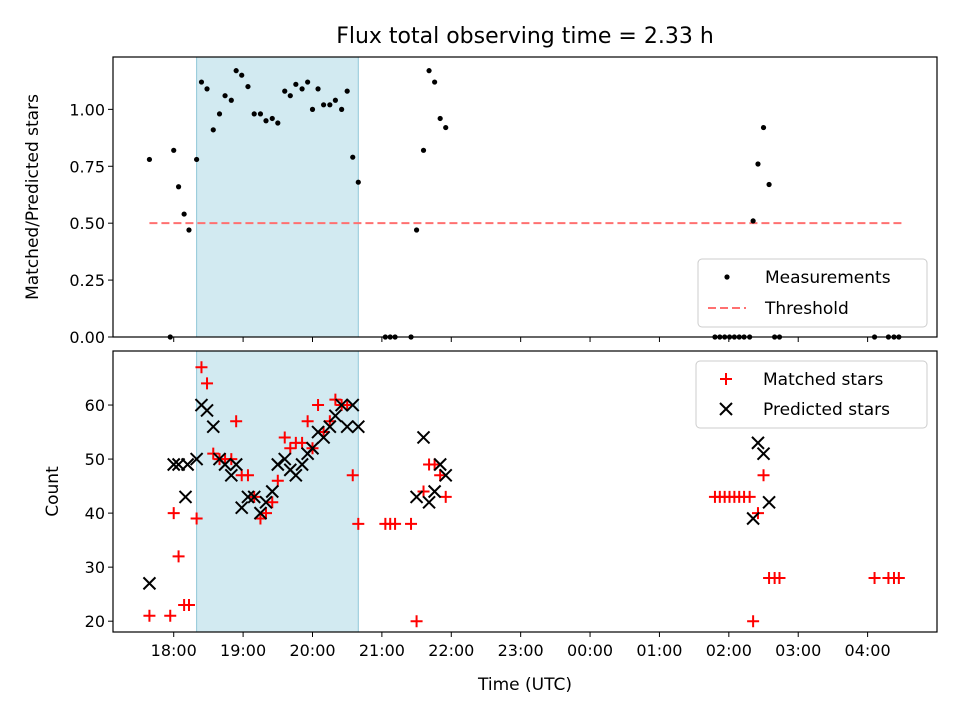 The width and height of the screenshot is (960, 720). I want to click on legend-threshold-label: Threshold, so click(806, 309).